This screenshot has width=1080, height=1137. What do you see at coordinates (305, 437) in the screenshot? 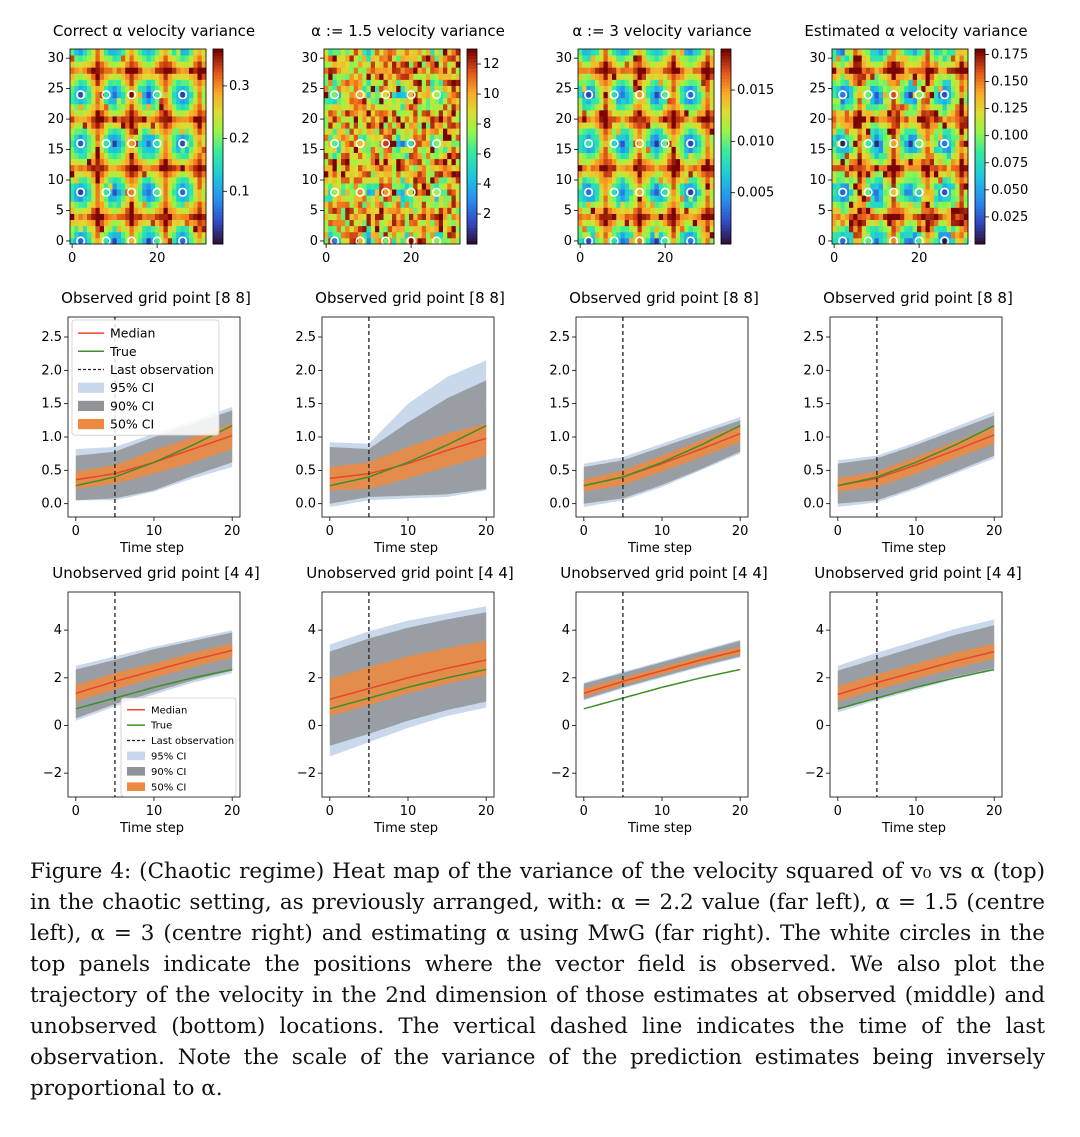
I see `y-tick-label: 1.0` at bounding box center [305, 437].